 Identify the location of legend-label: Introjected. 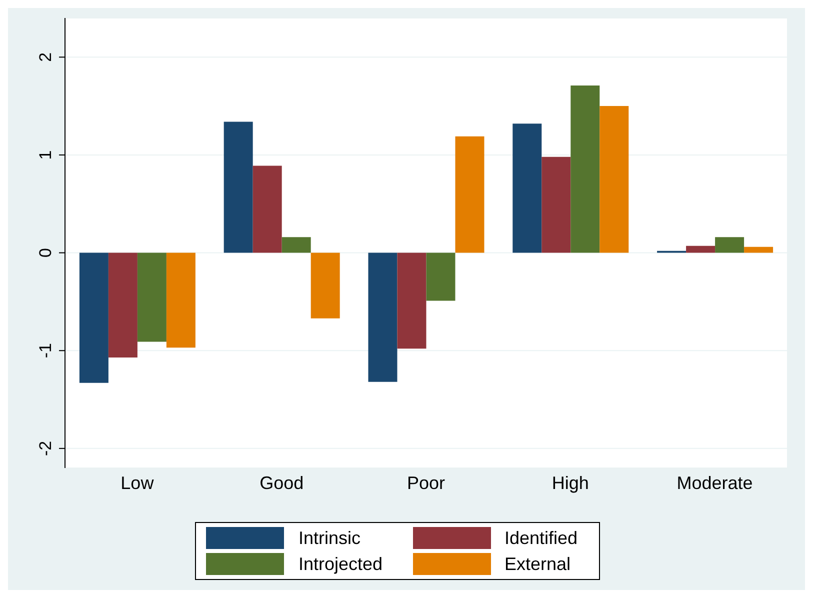
(339, 564).